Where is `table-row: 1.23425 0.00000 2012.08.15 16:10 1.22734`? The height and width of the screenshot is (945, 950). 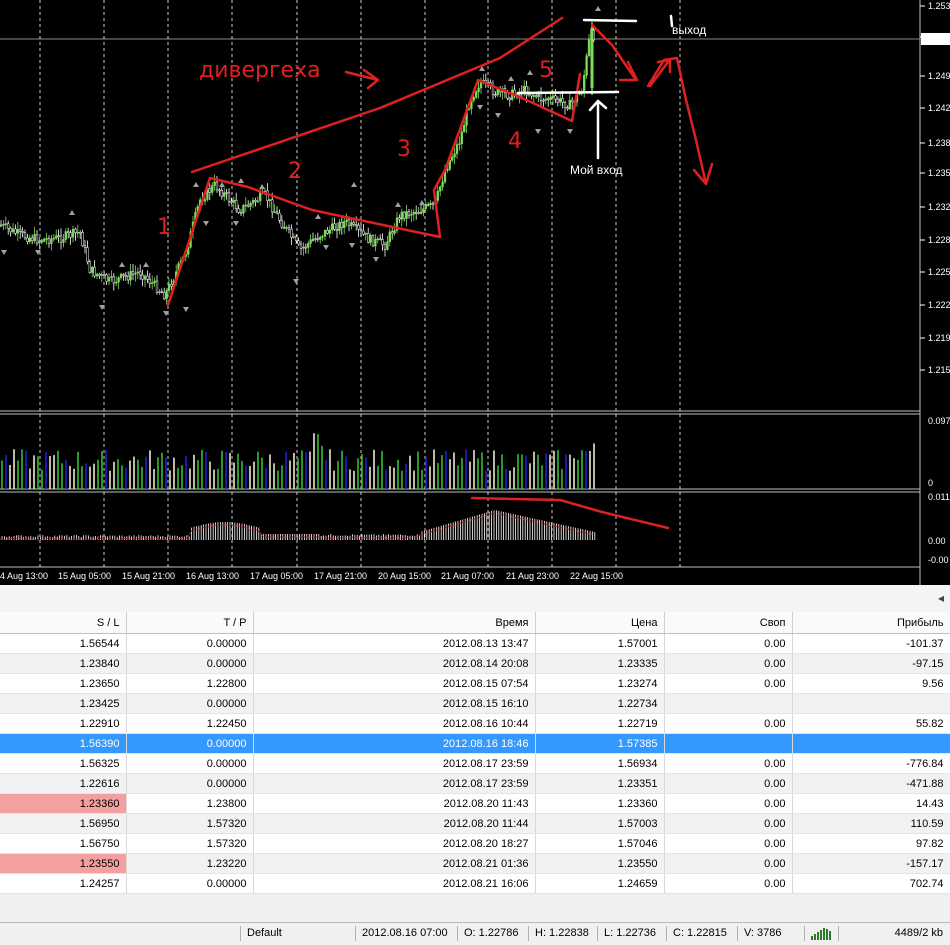 table-row: 1.23425 0.00000 2012.08.15 16:10 1.22734 is located at coordinates (475, 703).